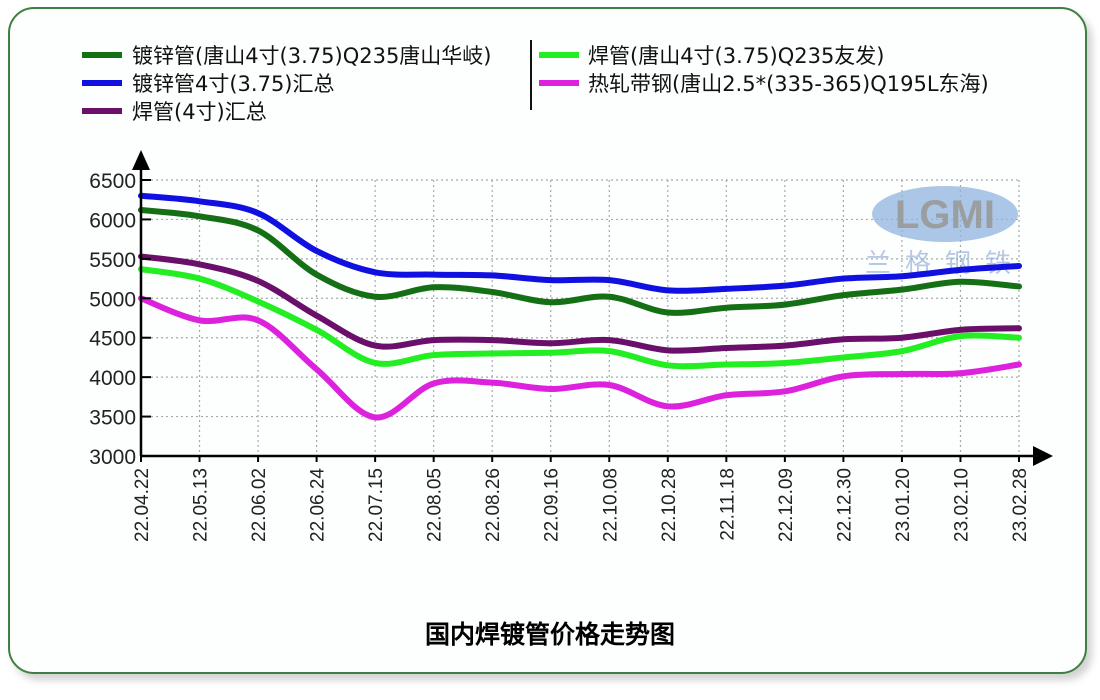 The image size is (1100, 700). Describe the element at coordinates (736, 56) in the screenshot. I see `legend-label: 焊管(唐山4寸(3.75)Q235友发)` at that location.